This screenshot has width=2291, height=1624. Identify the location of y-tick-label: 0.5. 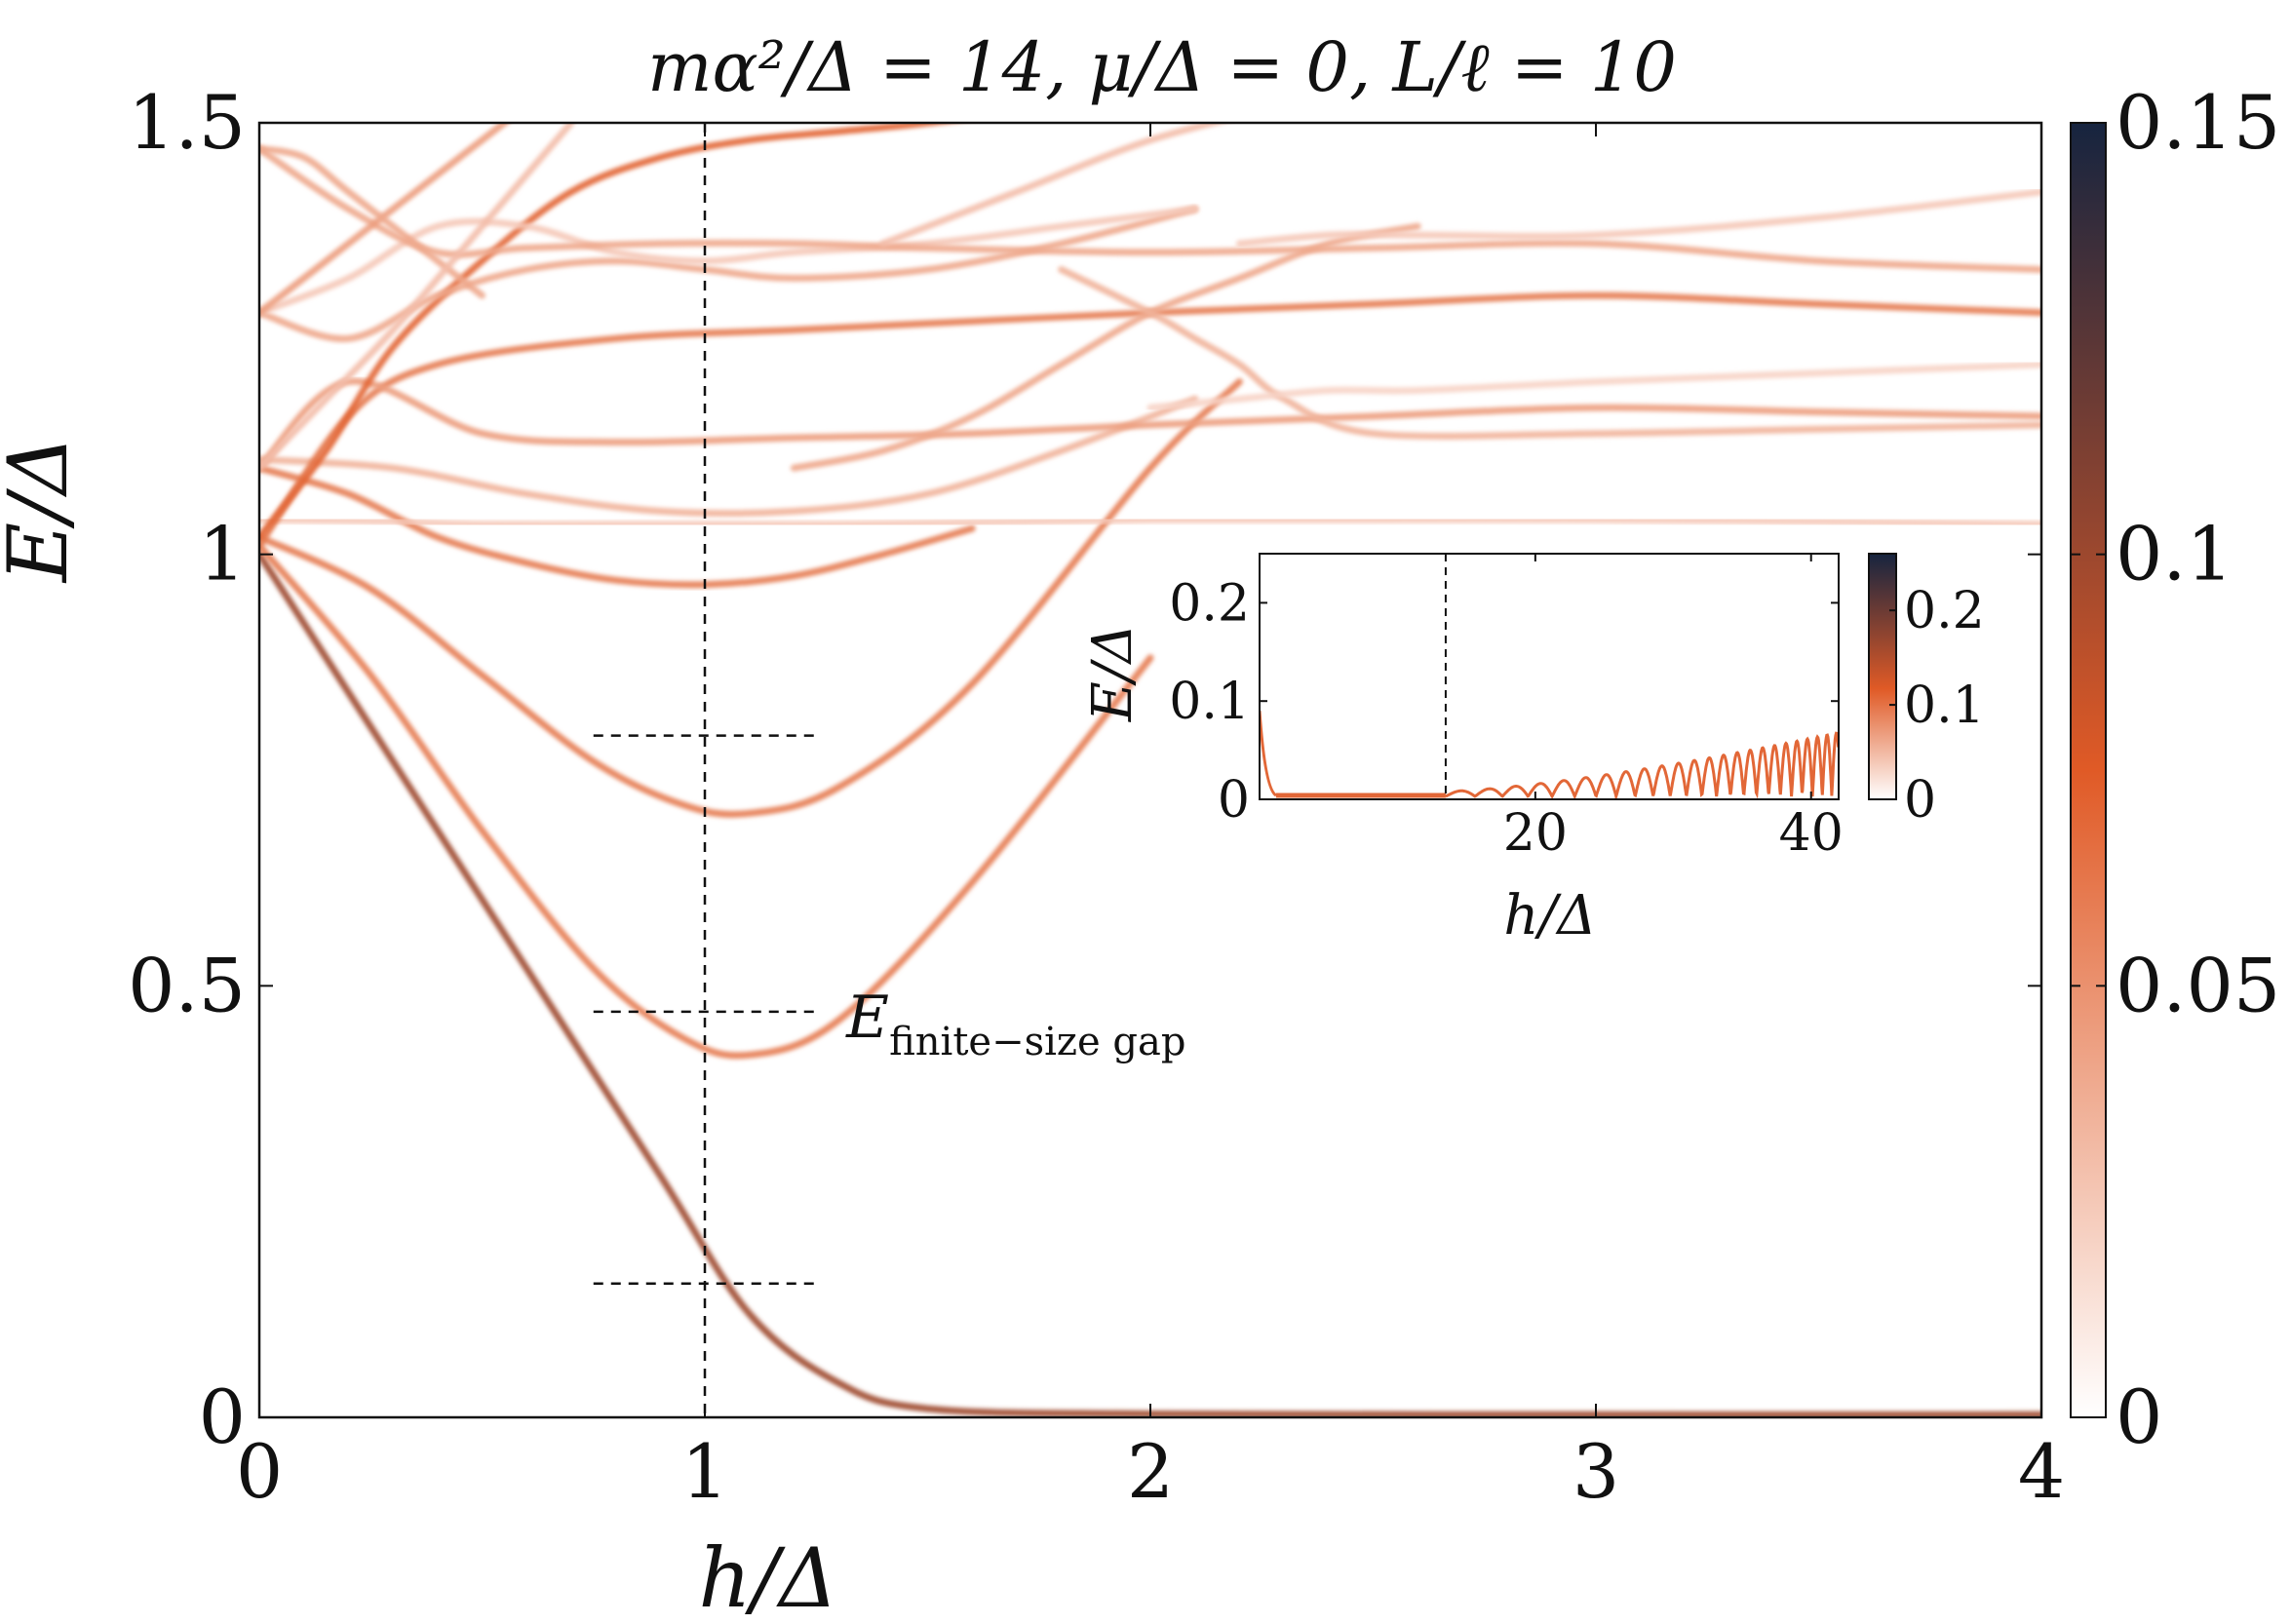
(187, 985).